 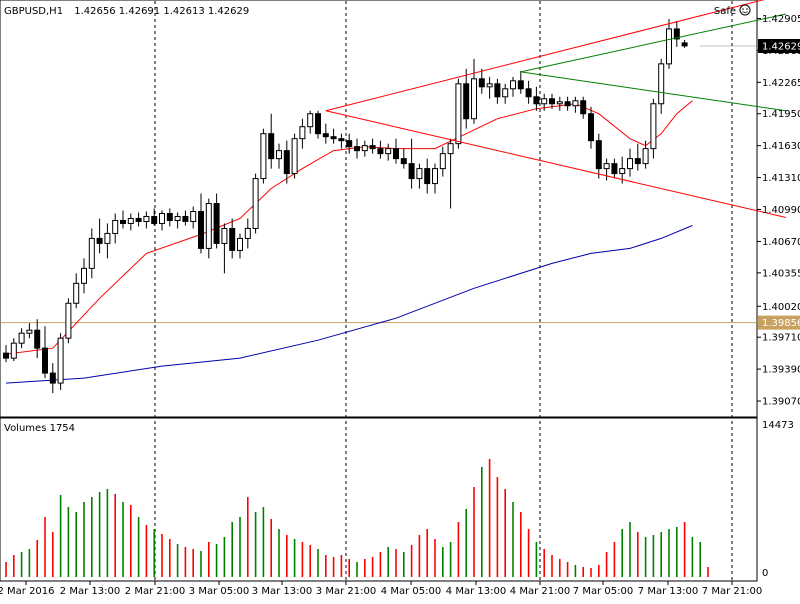 I want to click on price-tick-label: 1.39390, so click(x=781, y=370).